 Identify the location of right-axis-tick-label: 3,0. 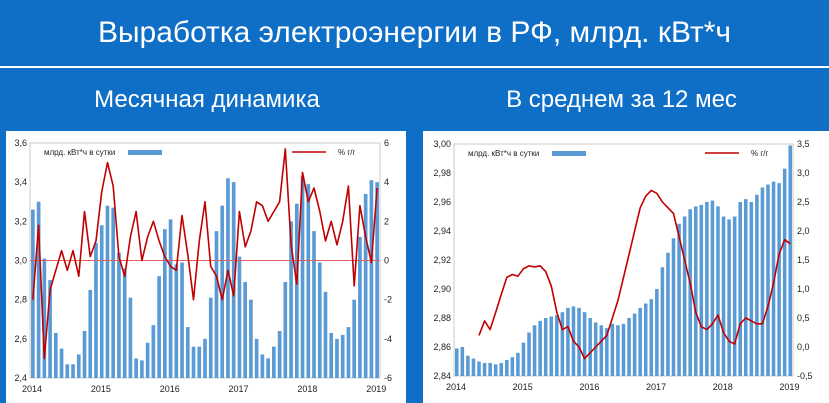
(803, 173).